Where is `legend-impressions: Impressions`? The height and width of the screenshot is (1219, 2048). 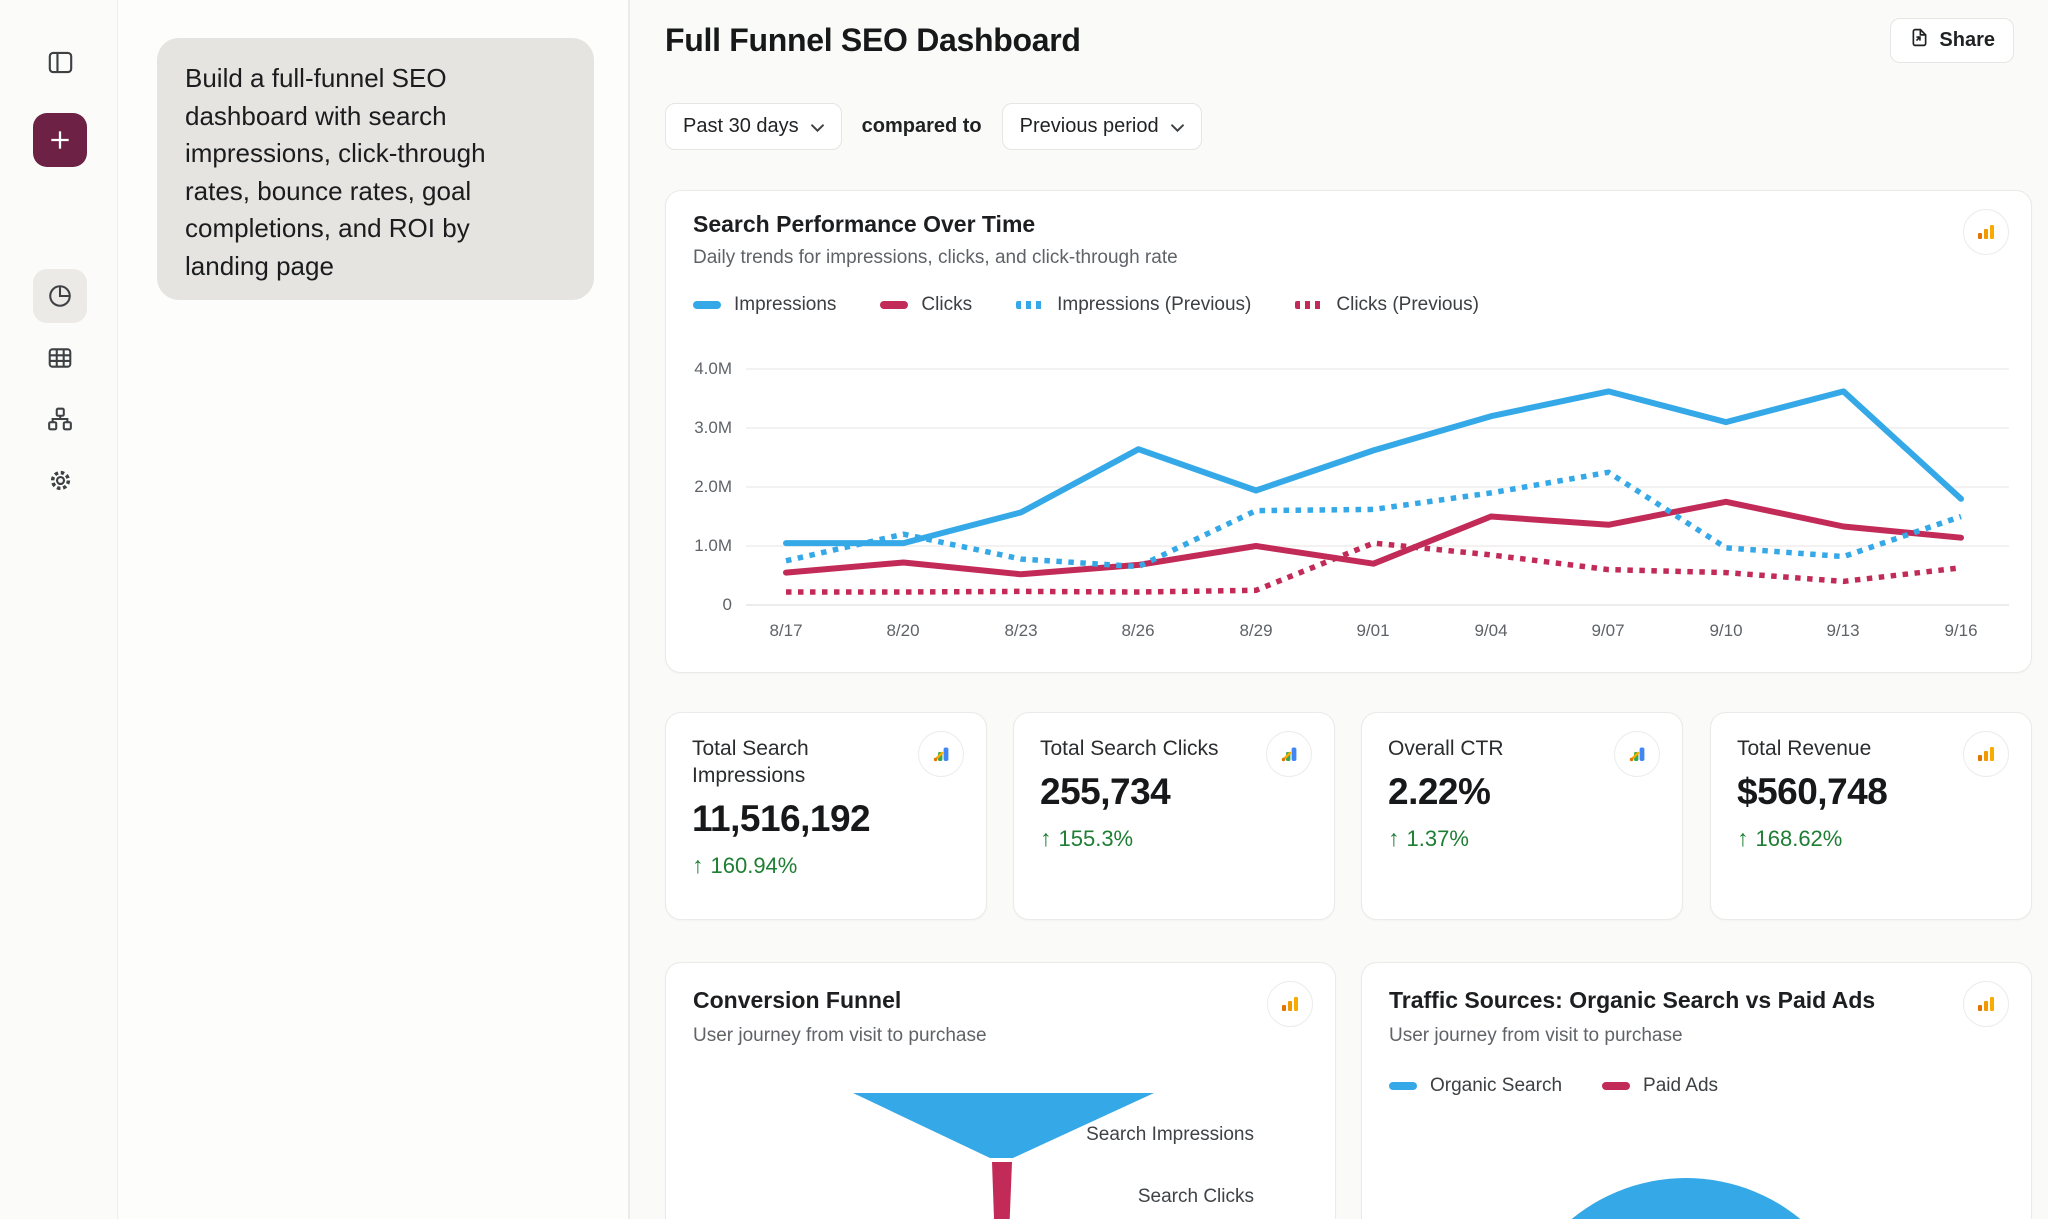 legend-impressions: Impressions is located at coordinates (764, 305).